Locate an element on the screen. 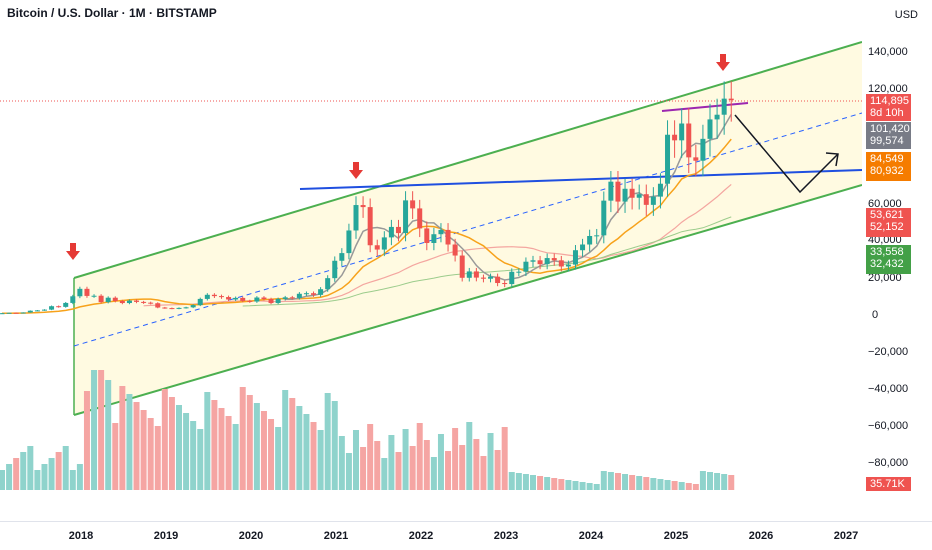 Image resolution: width=932 pixels, height=550 pixels. ma-badge-green: 33,558 32,432 is located at coordinates (888, 259).